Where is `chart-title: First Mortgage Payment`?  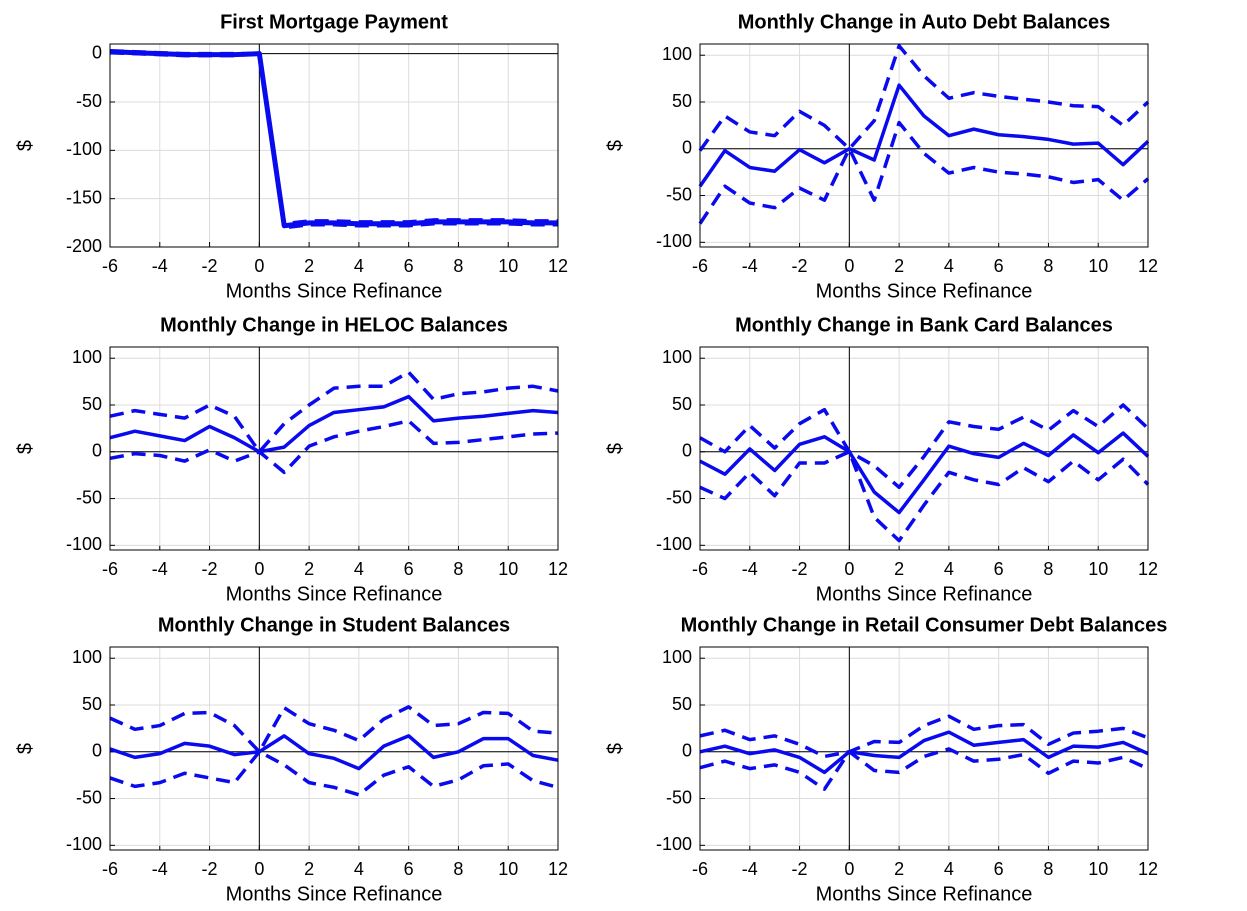 chart-title: First Mortgage Payment is located at coordinates (334, 22).